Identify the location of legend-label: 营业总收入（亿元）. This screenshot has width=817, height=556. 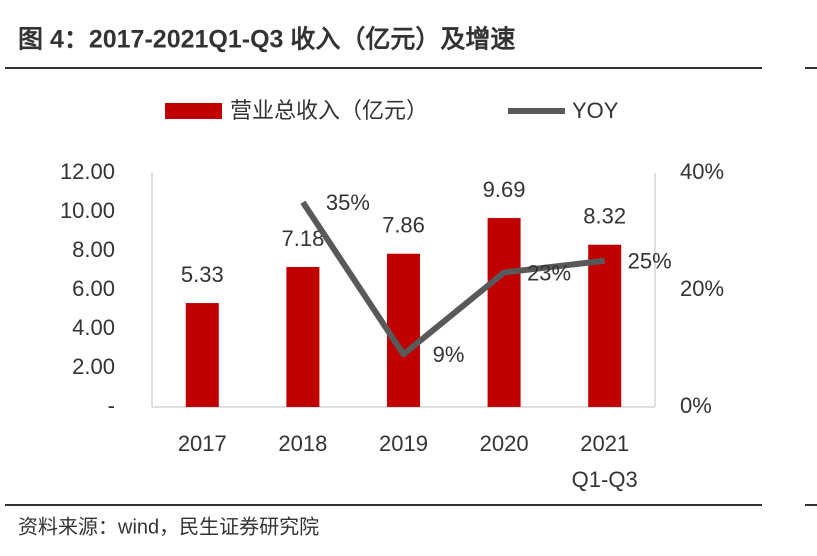
(329, 110).